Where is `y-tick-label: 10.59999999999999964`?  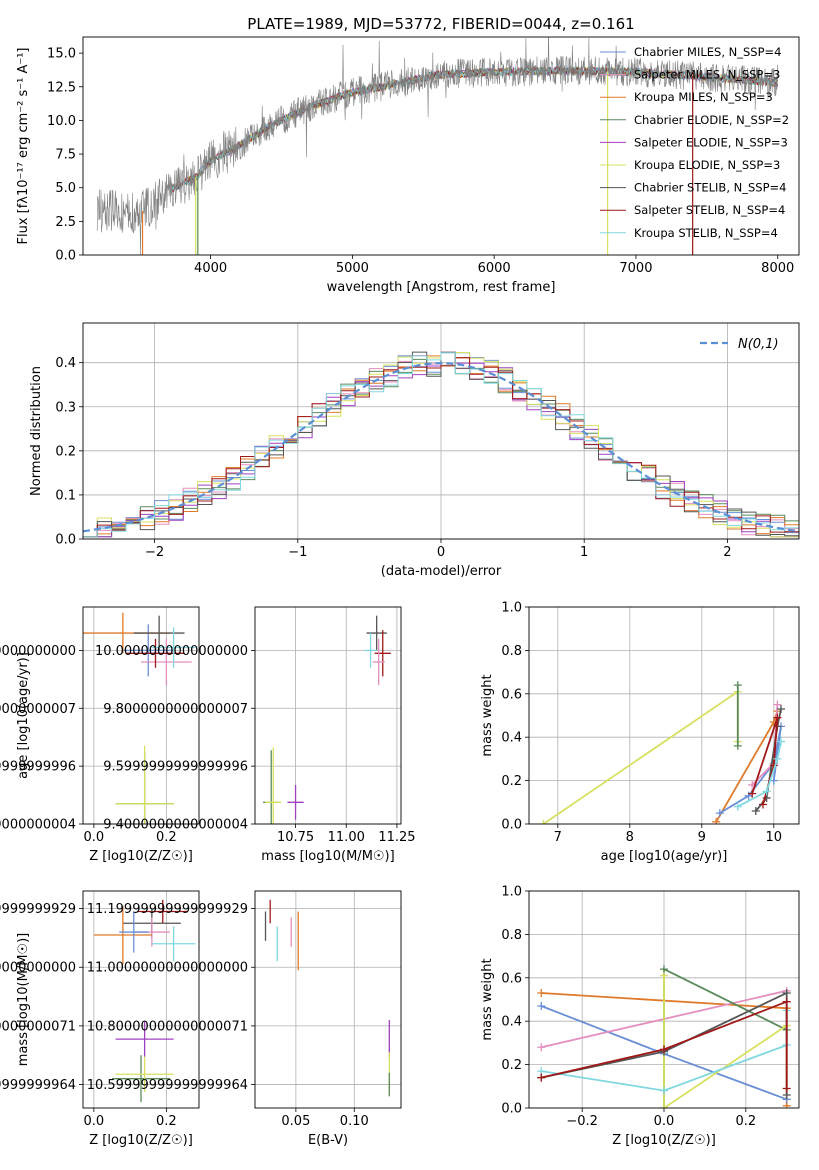
y-tick-label: 10.59999999999999964 is located at coordinates (38, 1085).